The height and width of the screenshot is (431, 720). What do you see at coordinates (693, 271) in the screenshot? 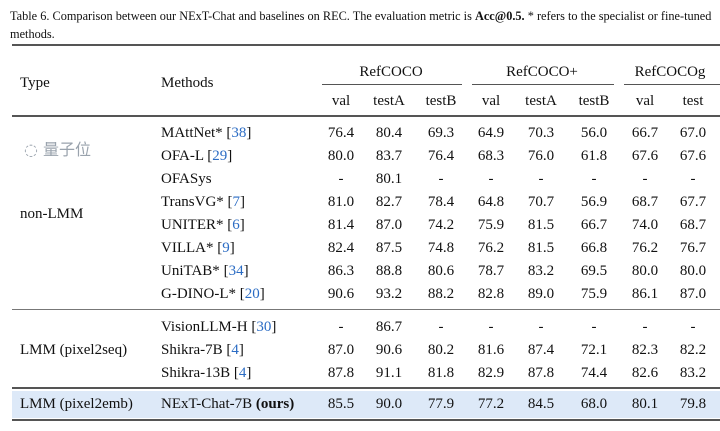
I see `table-cell: 80.0` at bounding box center [693, 271].